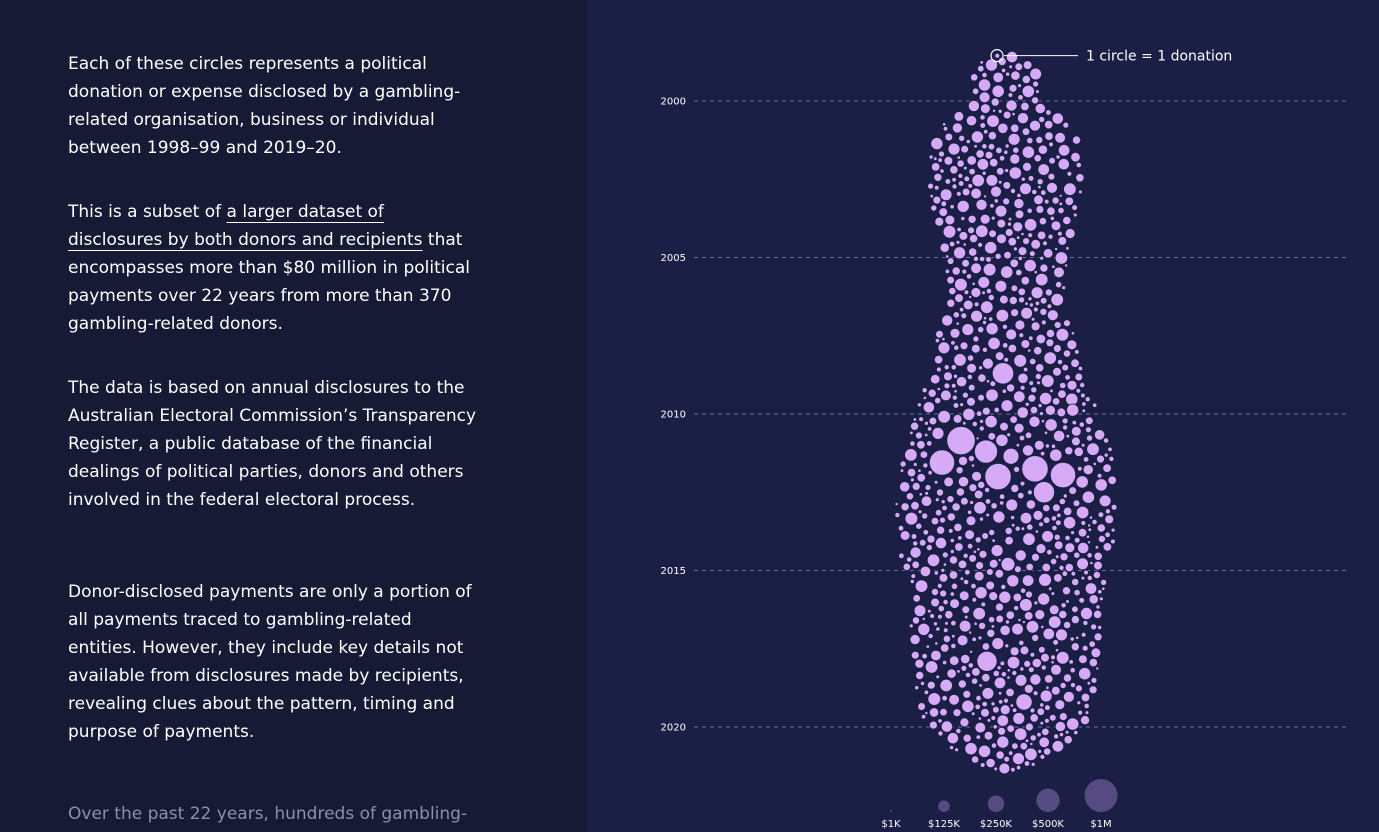 The width and height of the screenshot is (1379, 832). Describe the element at coordinates (147, 212) in the screenshot. I see `paragraph-2-lead: This is a subset of` at that location.